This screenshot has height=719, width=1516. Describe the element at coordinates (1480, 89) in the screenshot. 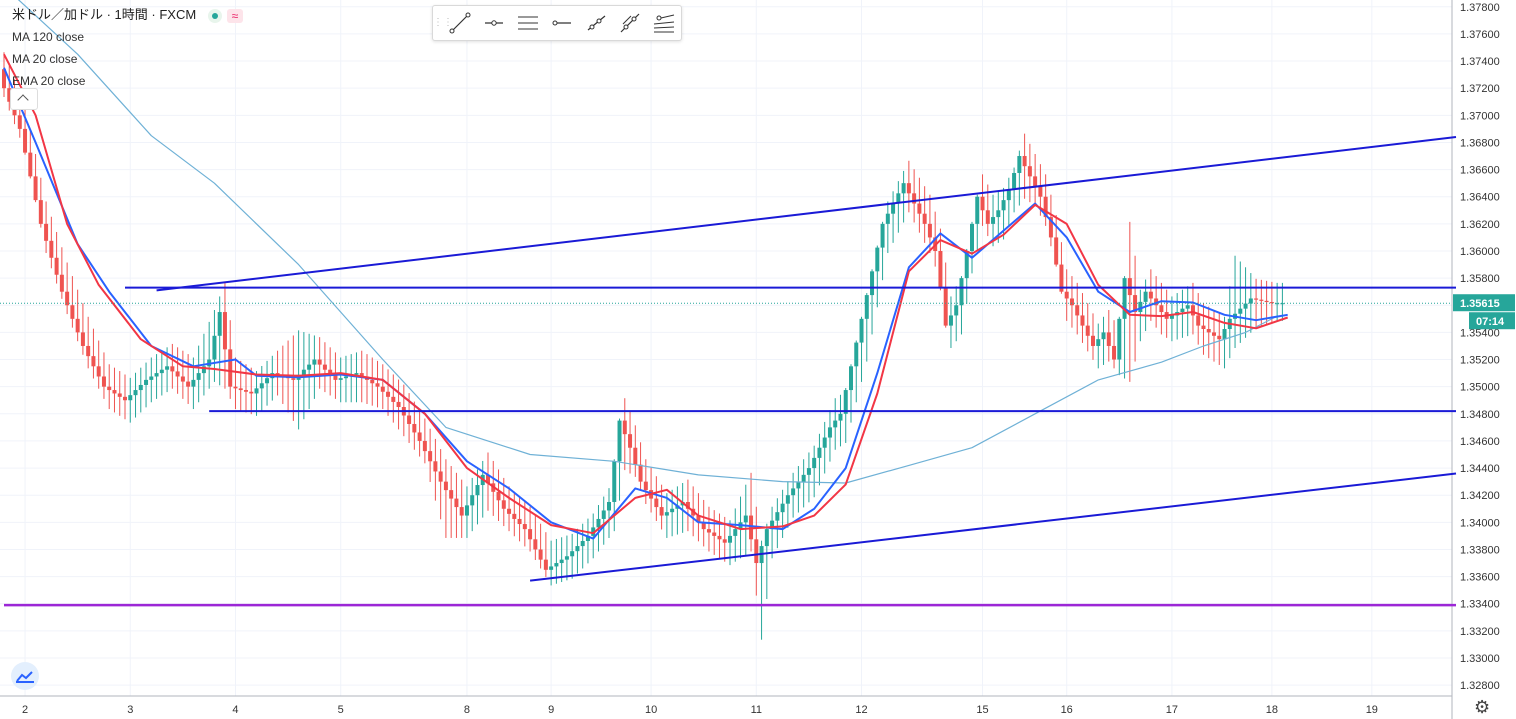

I see `price-tick-label: 1.37200` at that location.